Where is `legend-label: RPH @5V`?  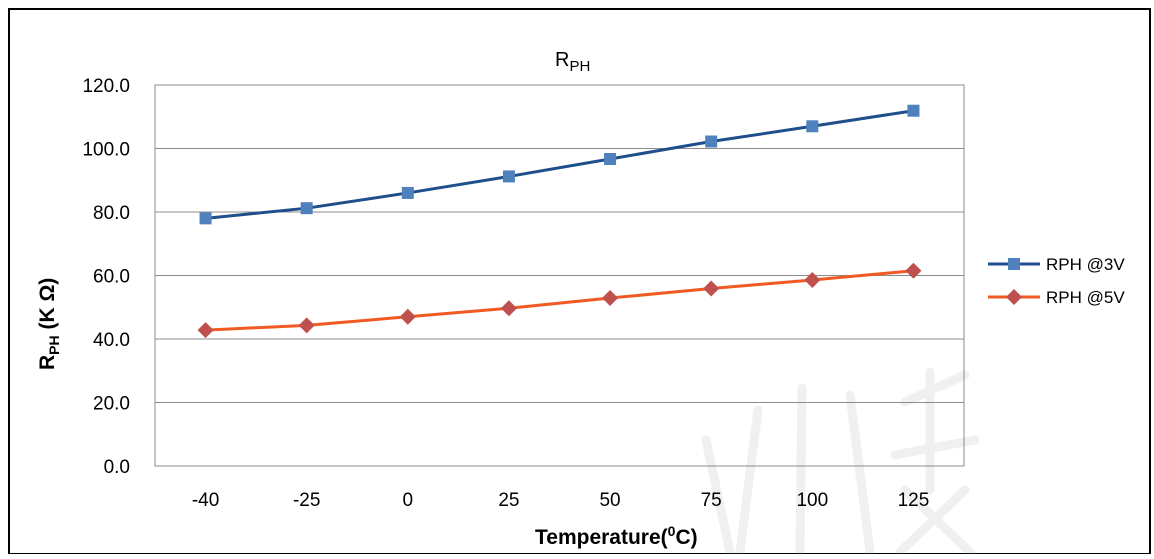 legend-label: RPH @5V is located at coordinates (1085, 297).